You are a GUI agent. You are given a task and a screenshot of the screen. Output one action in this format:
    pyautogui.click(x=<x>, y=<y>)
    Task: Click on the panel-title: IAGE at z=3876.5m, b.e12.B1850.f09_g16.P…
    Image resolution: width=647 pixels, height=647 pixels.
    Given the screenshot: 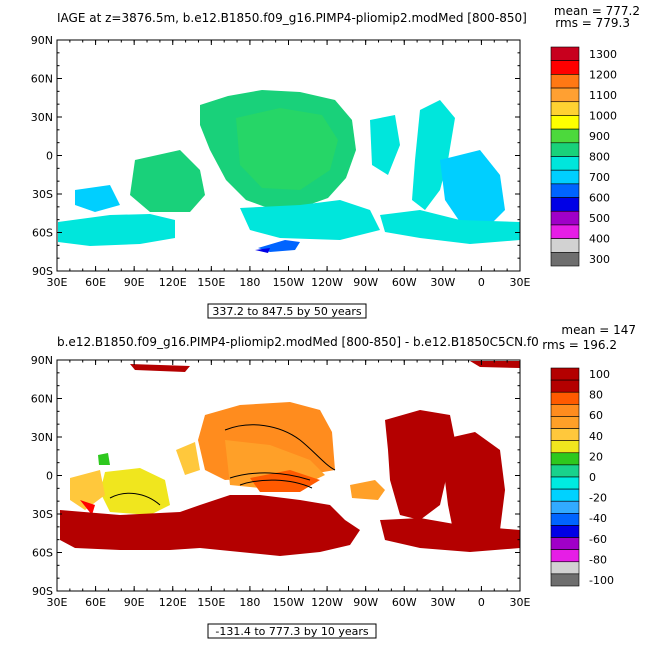 What is the action you would take?
    pyautogui.click(x=292, y=18)
    